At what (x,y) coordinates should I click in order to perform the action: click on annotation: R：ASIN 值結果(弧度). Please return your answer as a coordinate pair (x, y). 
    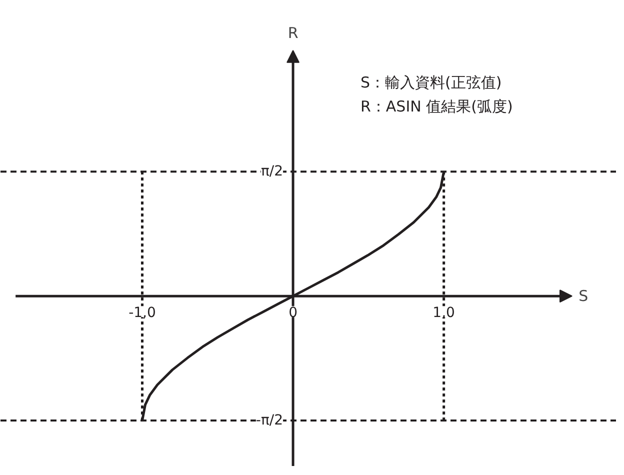
    Looking at the image, I should click on (436, 107).